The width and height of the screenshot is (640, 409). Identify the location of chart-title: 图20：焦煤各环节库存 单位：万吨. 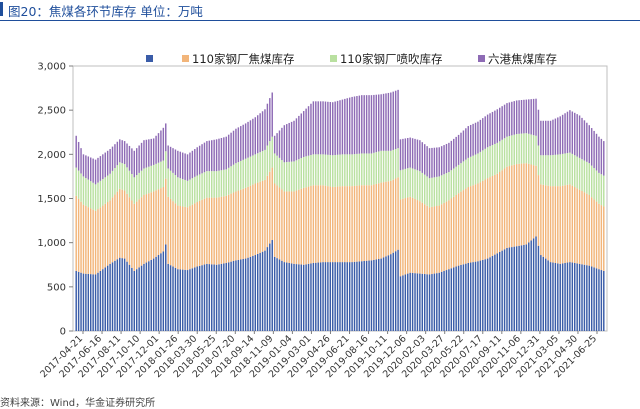
(105, 11).